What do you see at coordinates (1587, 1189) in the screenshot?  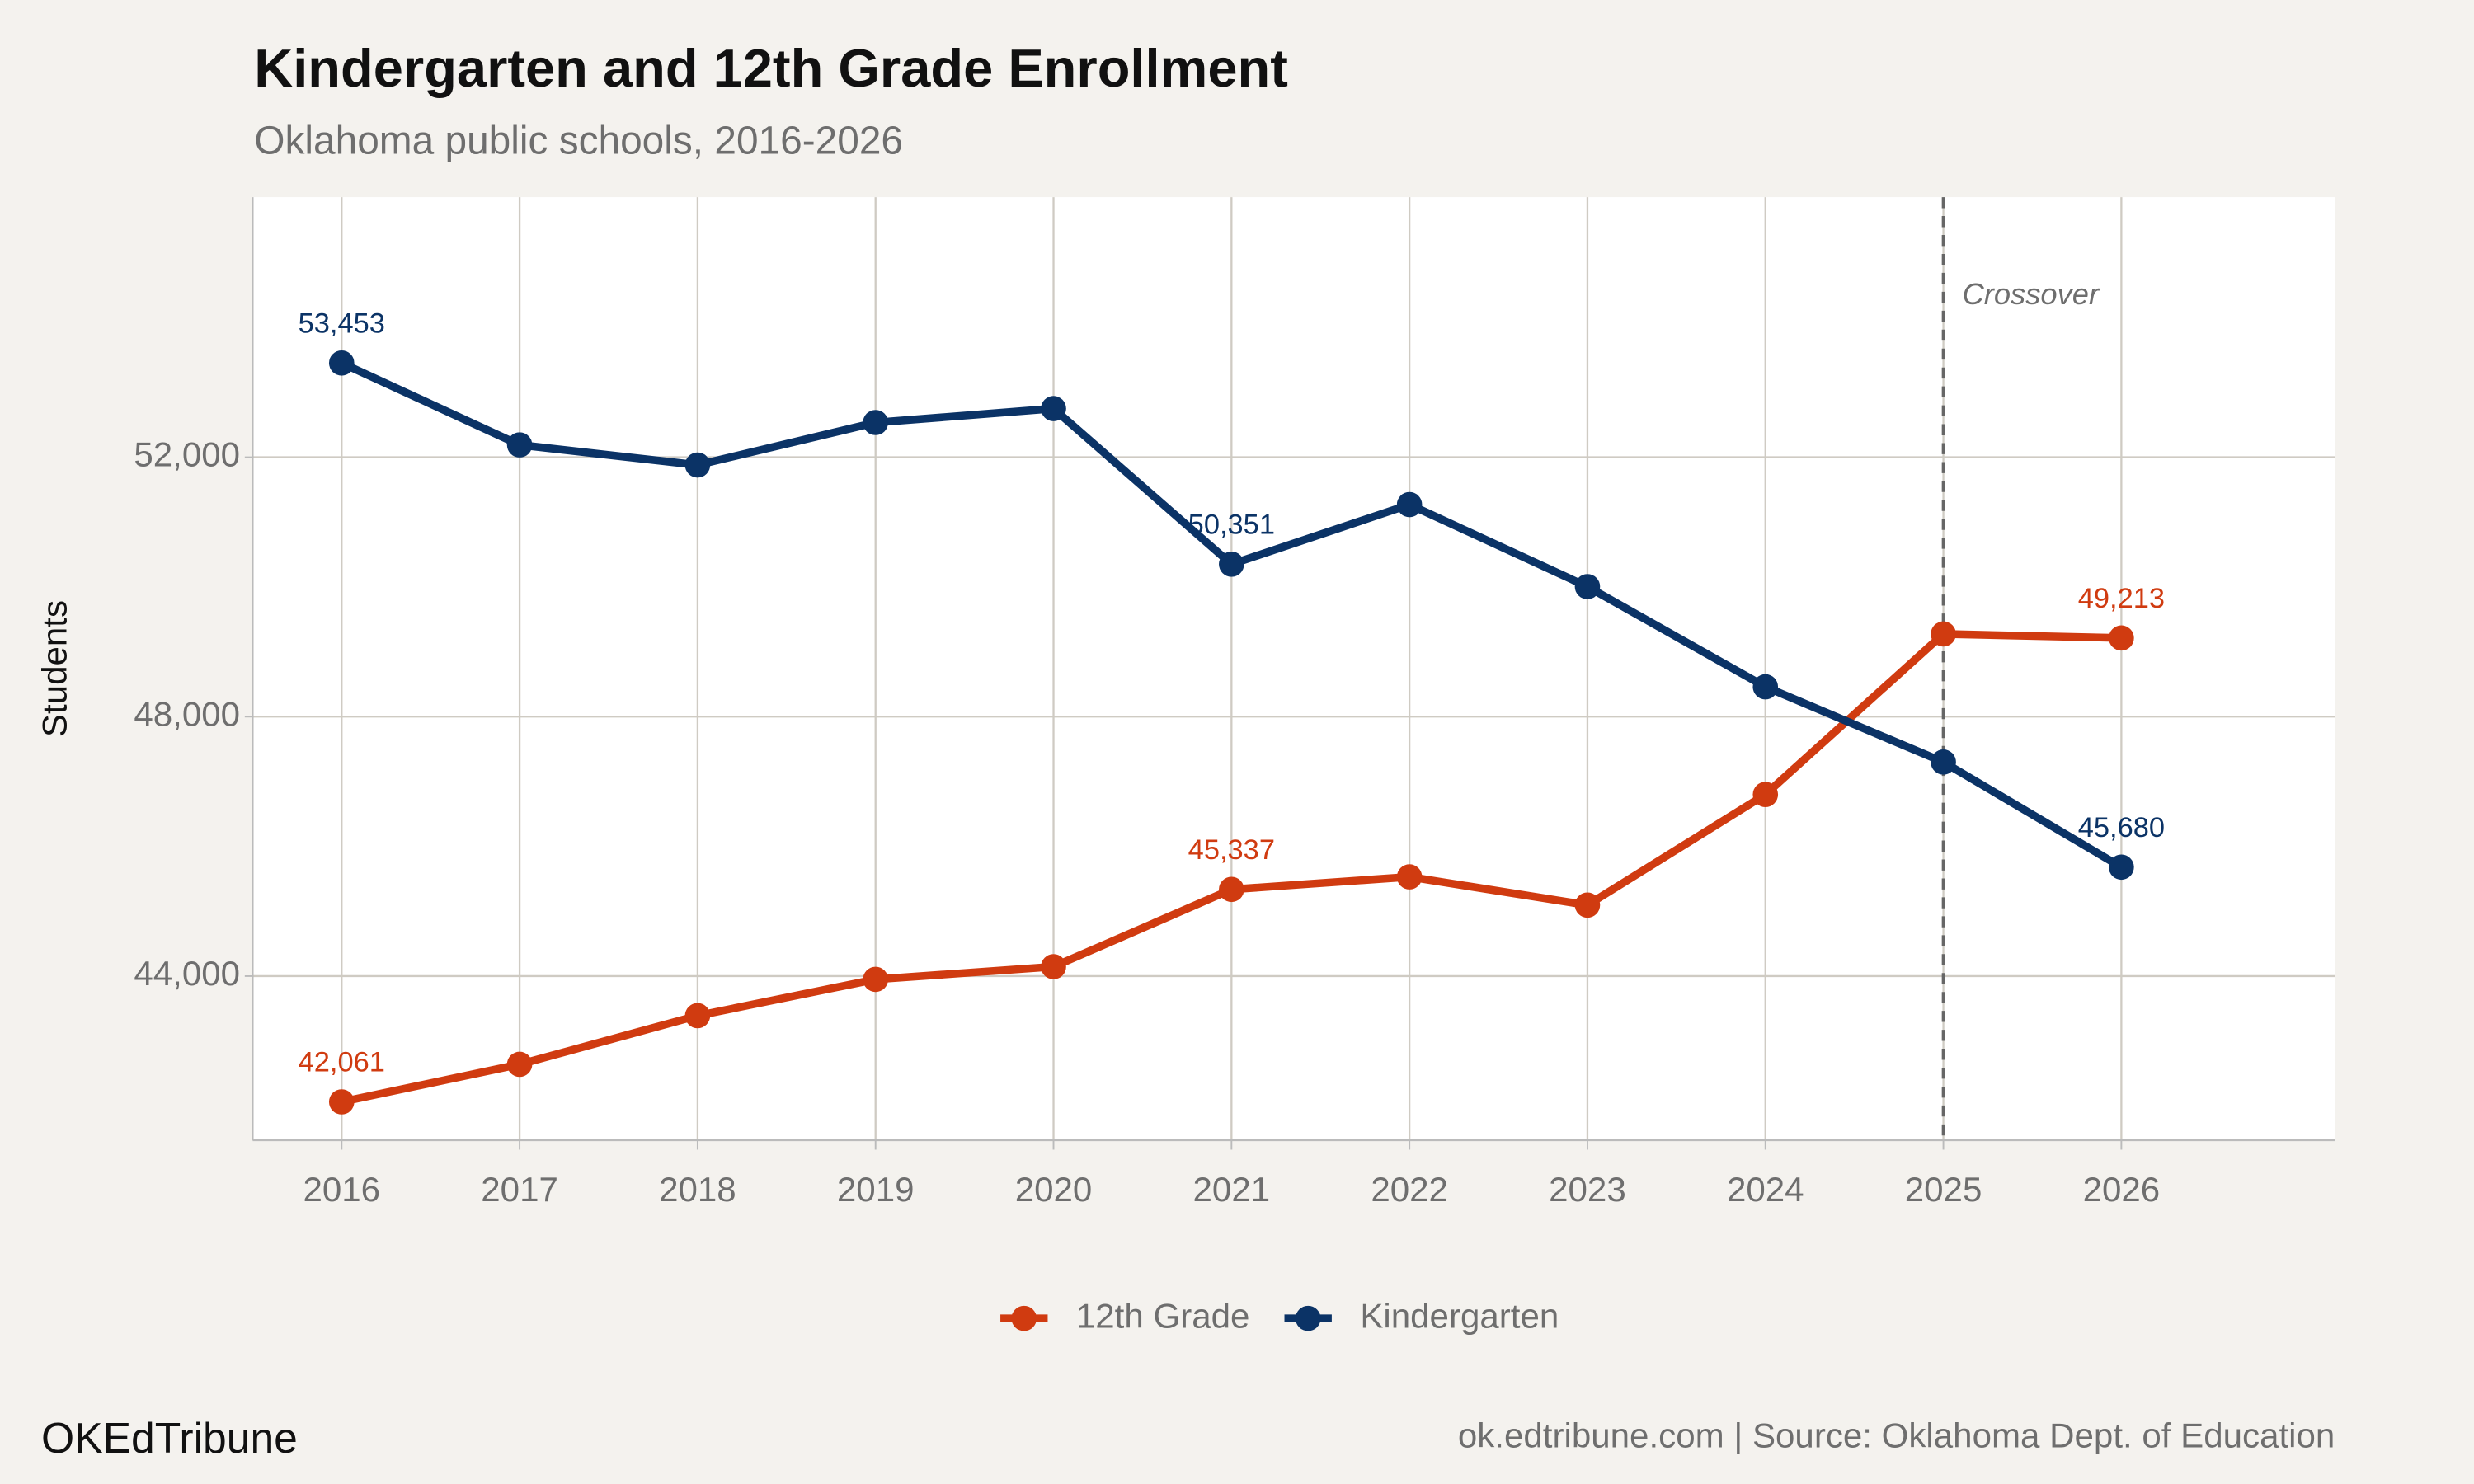 I see `x-tick-label: 2023` at bounding box center [1587, 1189].